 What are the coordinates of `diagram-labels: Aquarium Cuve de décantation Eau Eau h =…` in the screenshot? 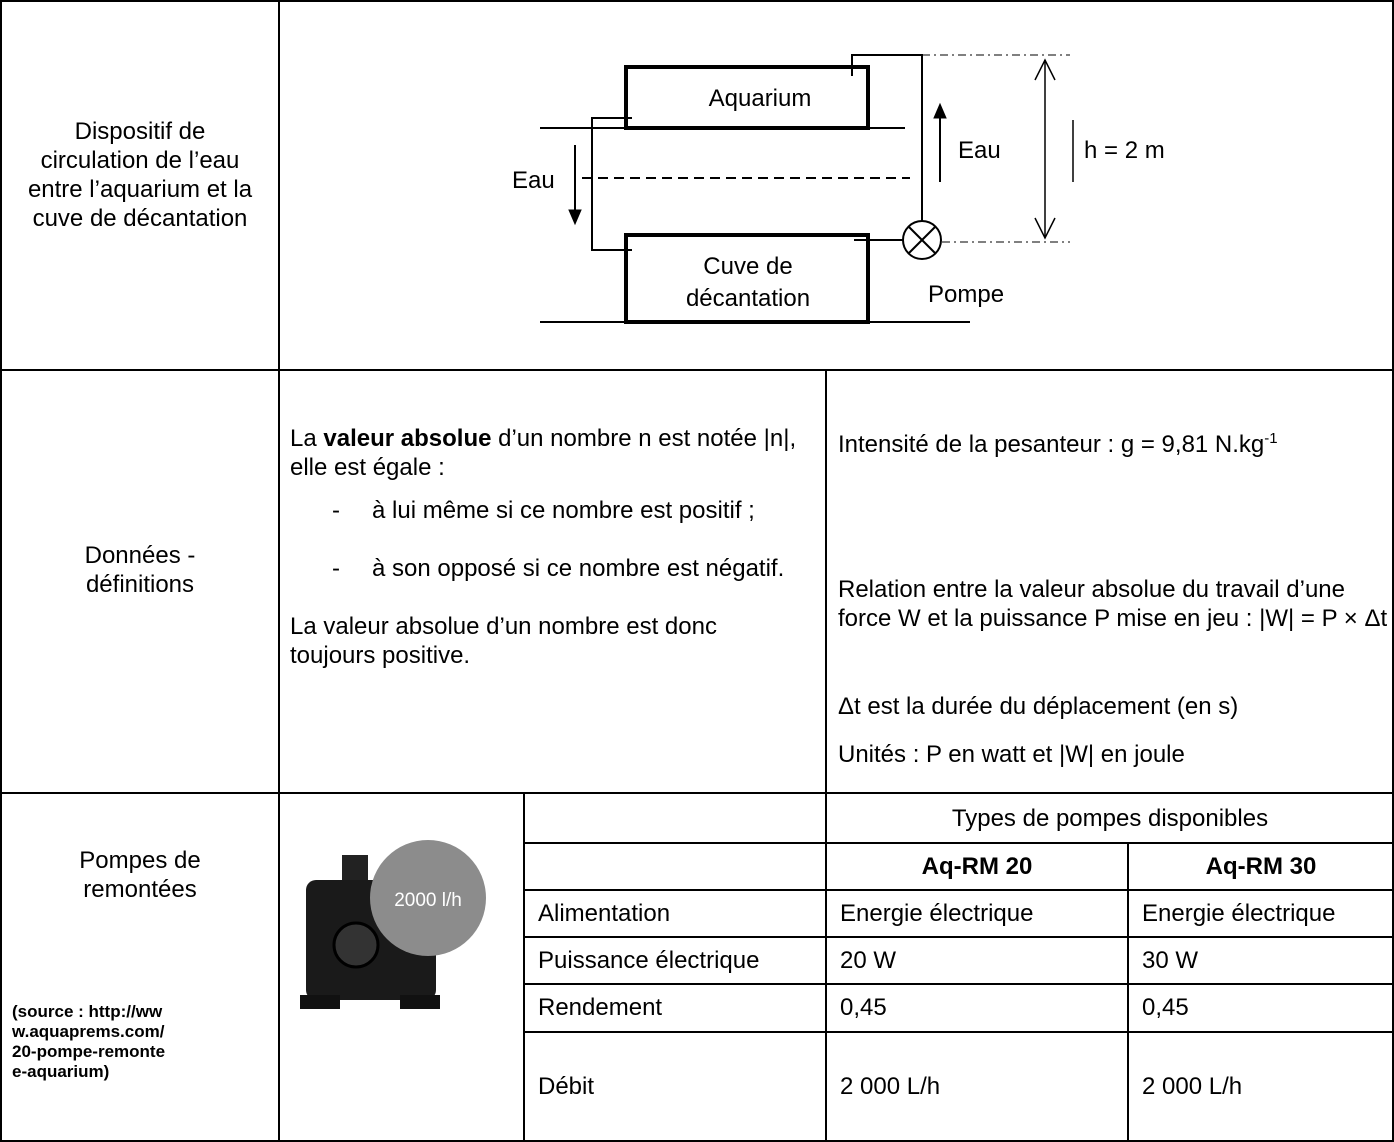 It's located at (838, 198).